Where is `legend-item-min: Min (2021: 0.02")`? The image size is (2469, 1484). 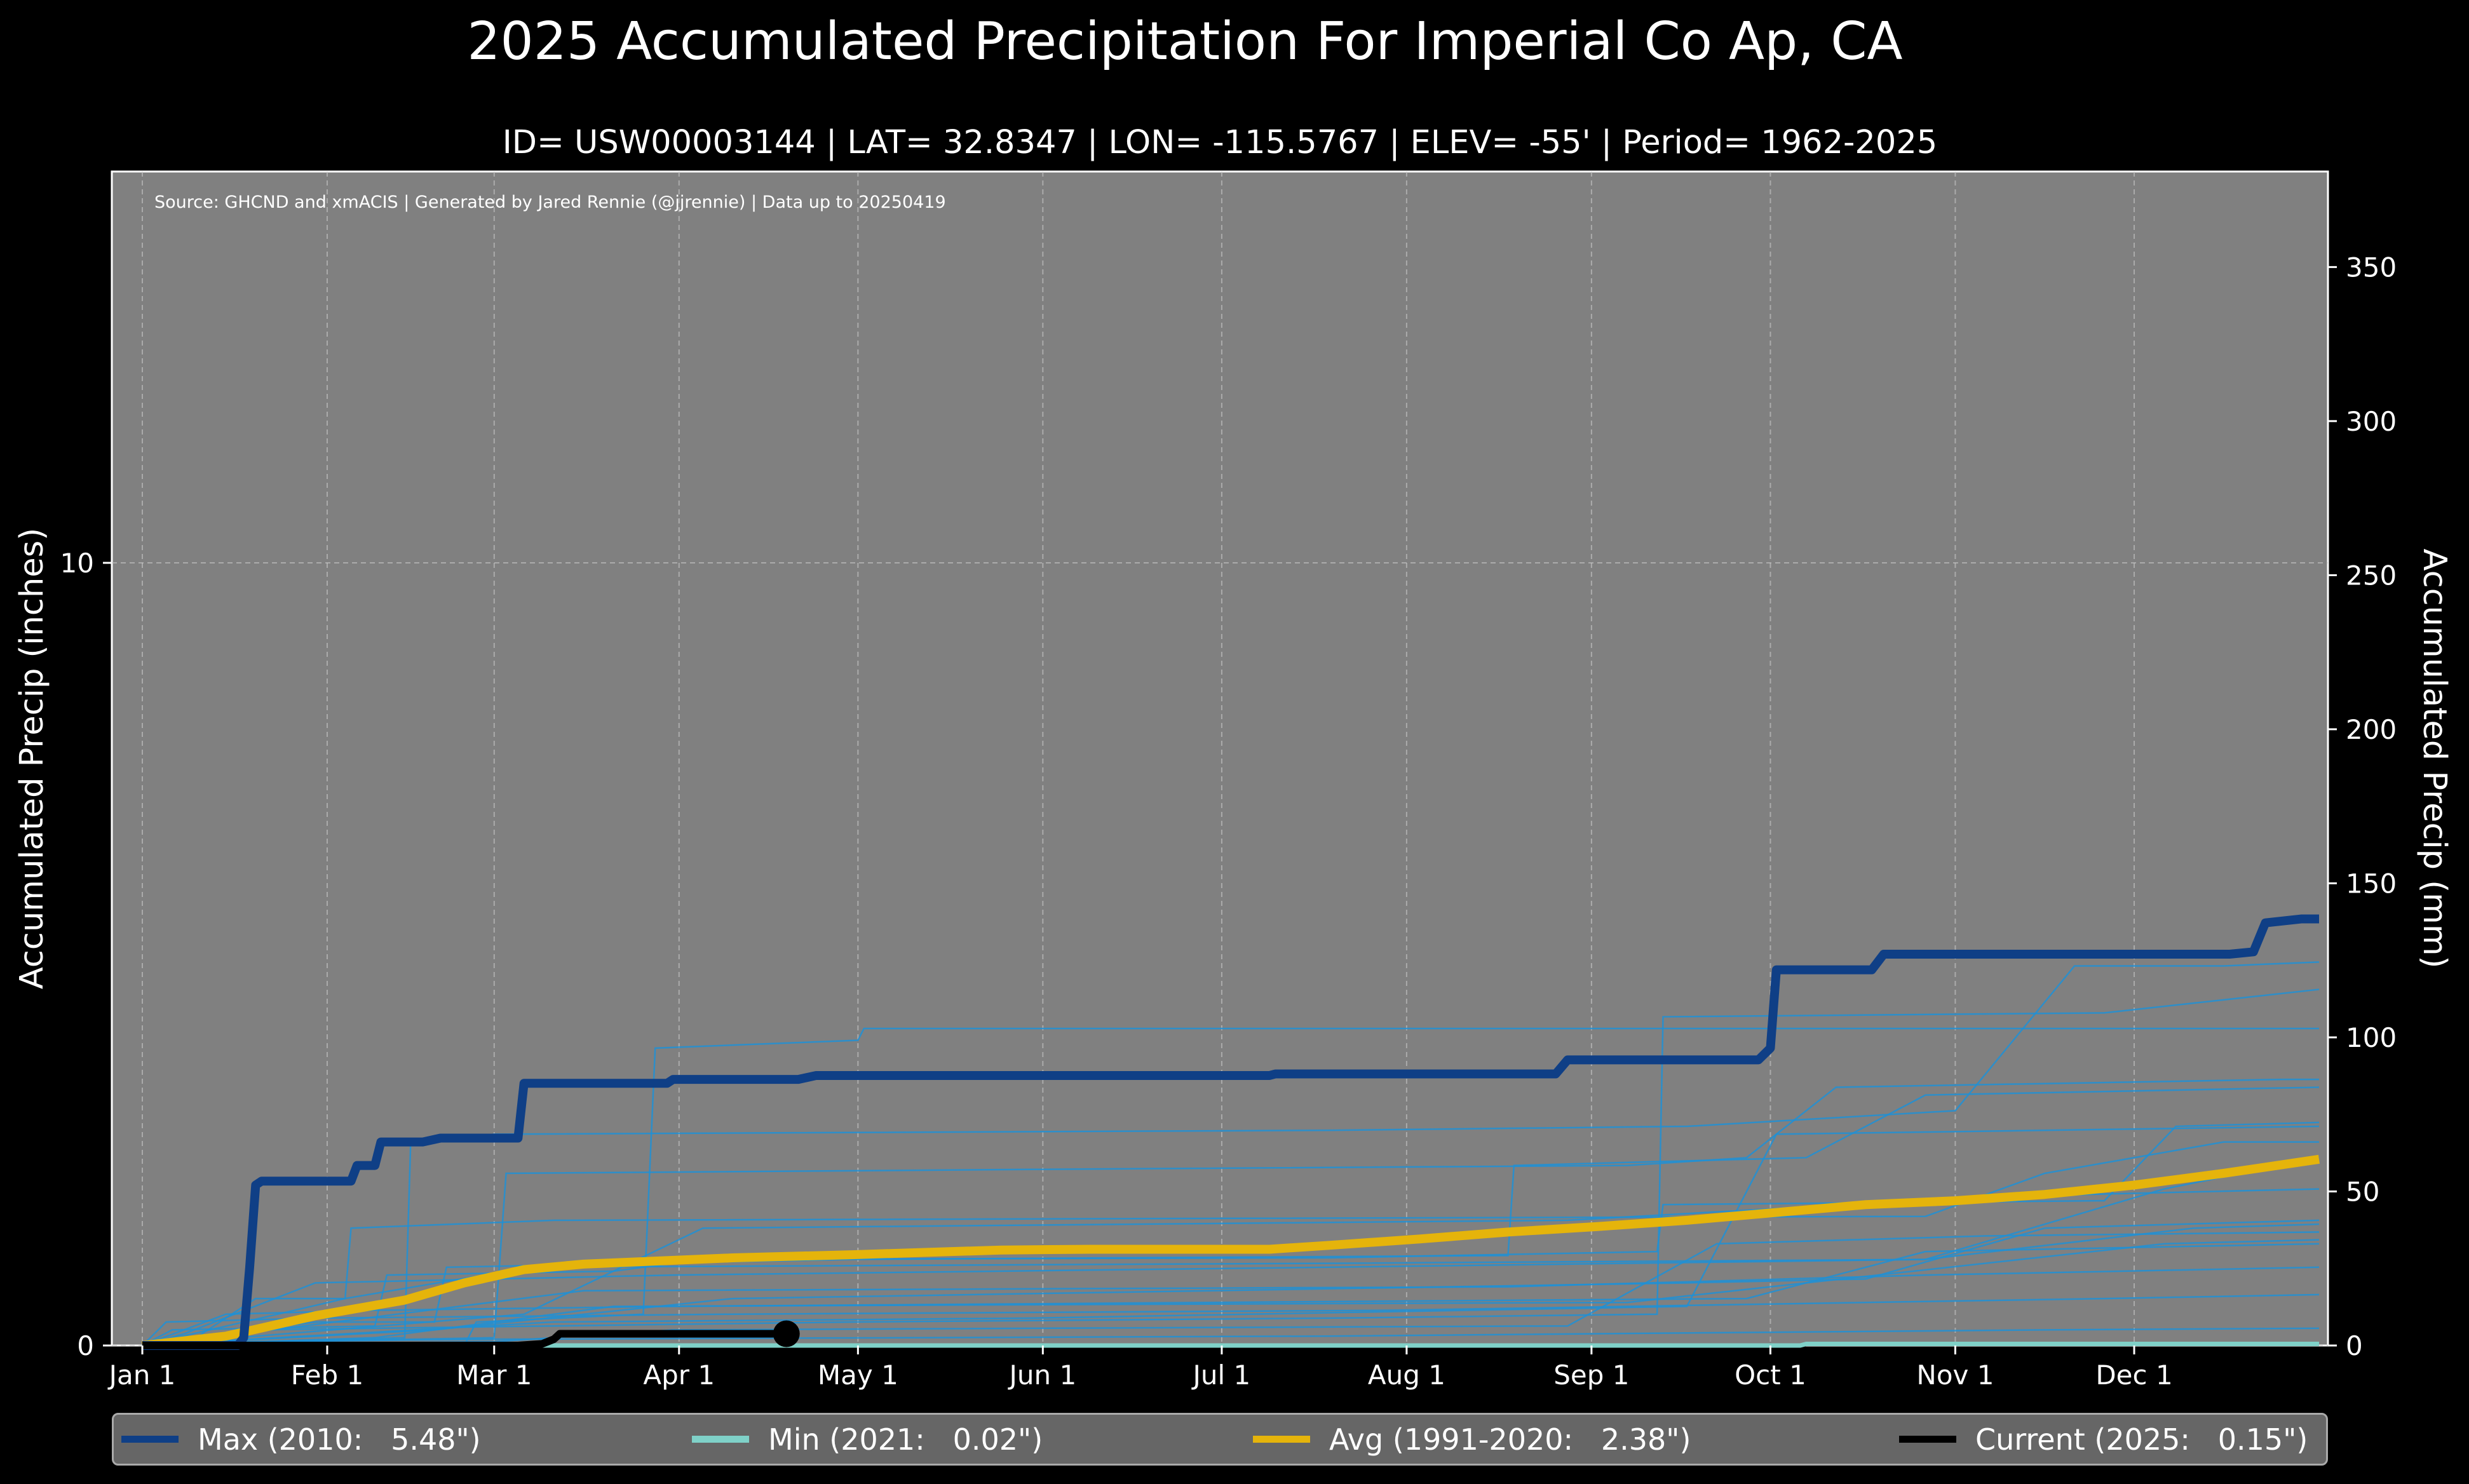 legend-item-min: Min (2021: 0.02") is located at coordinates (868, 1439).